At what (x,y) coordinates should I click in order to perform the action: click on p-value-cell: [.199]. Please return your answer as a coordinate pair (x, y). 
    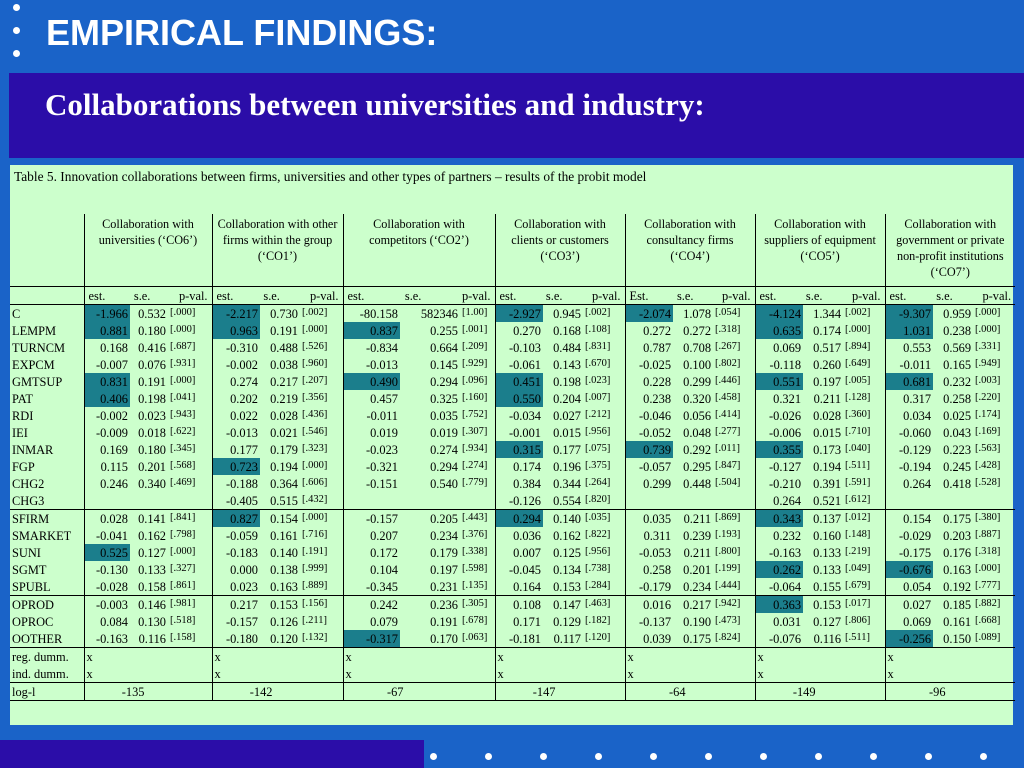
    Looking at the image, I should click on (728, 568).